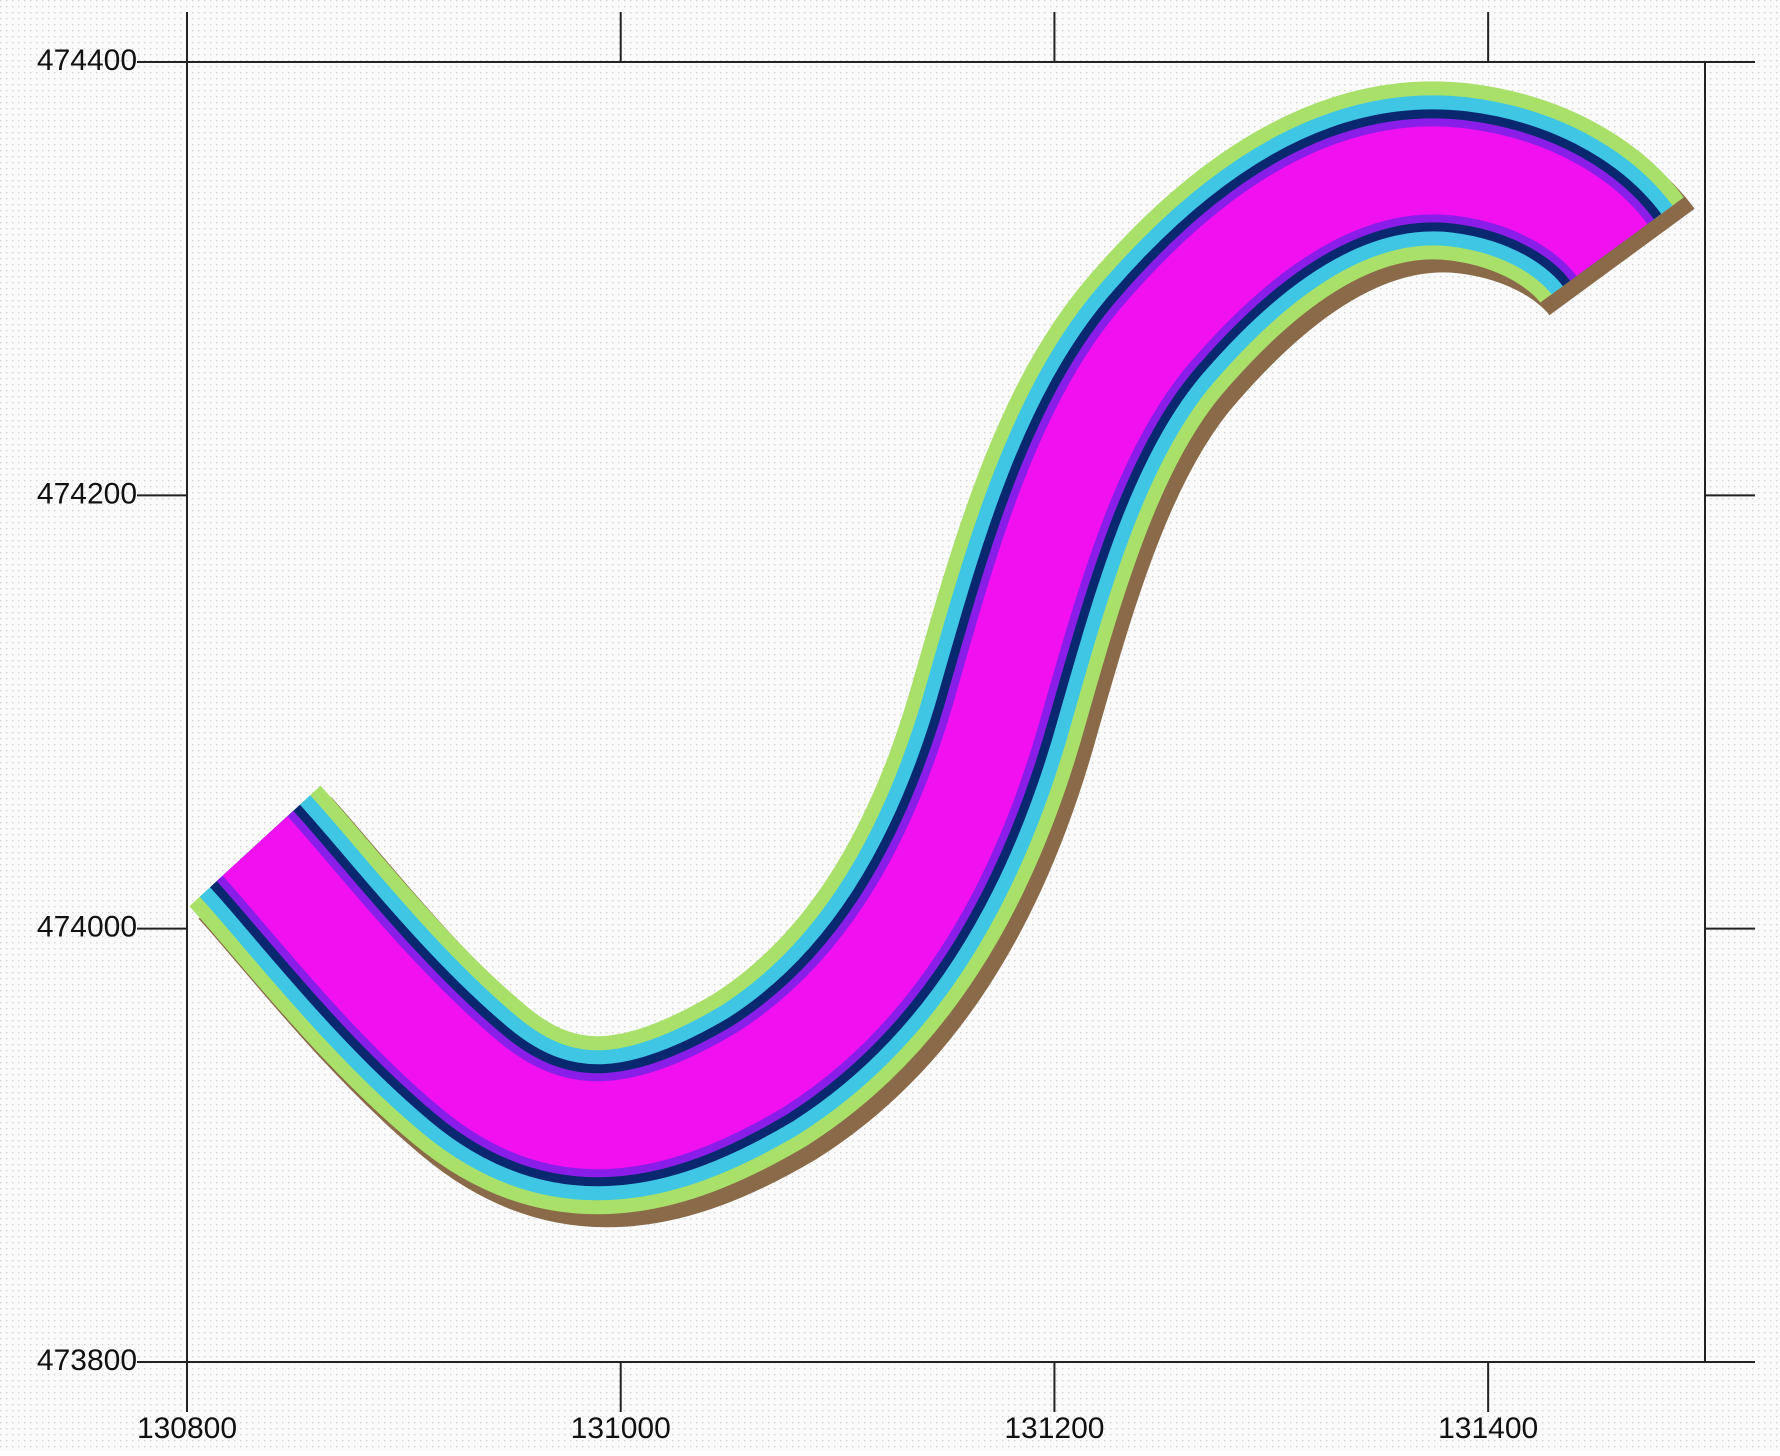  What do you see at coordinates (621, 1428) in the screenshot?
I see `x-tick-label: 131000` at bounding box center [621, 1428].